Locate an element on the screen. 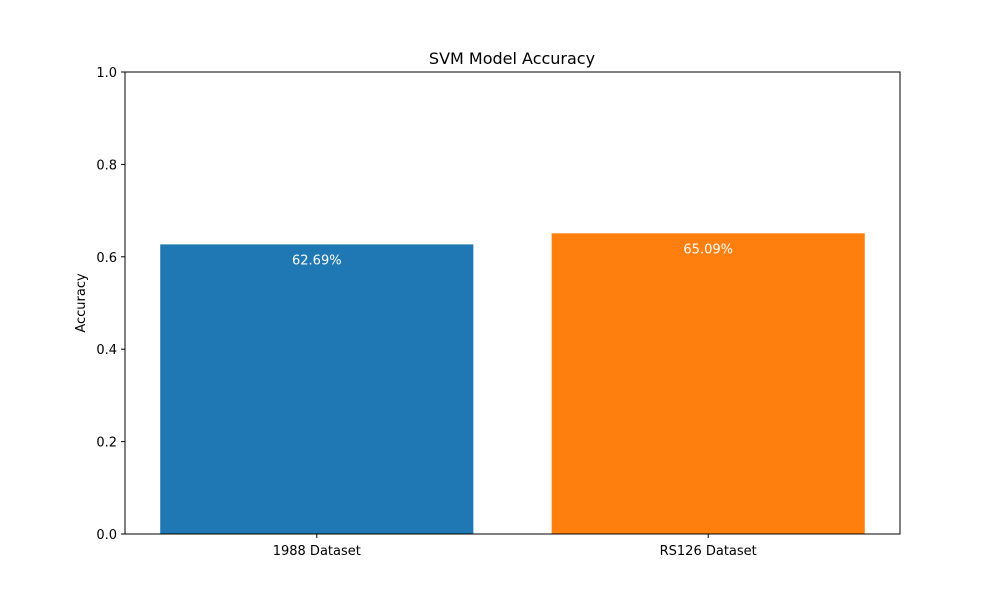 This screenshot has width=1000, height=600. x-axis-ticks: 1988 Dataset RS126 Dataset is located at coordinates (515, 546).